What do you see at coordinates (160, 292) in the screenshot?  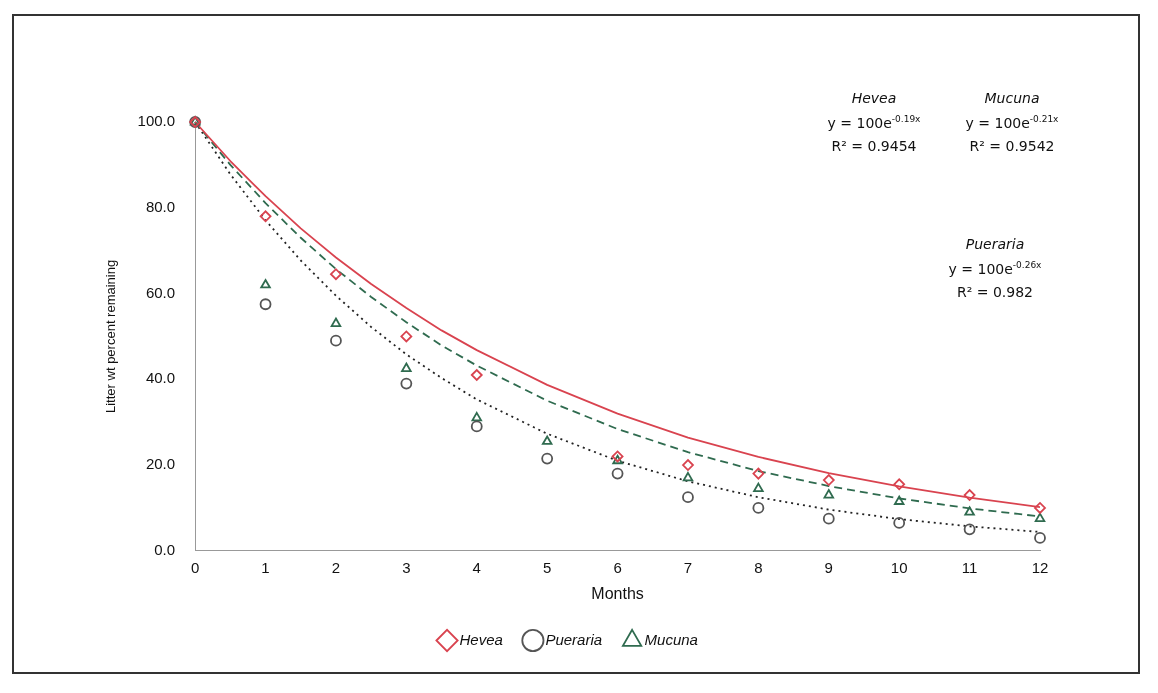 I see `y-tick-label: 60.0` at bounding box center [160, 292].